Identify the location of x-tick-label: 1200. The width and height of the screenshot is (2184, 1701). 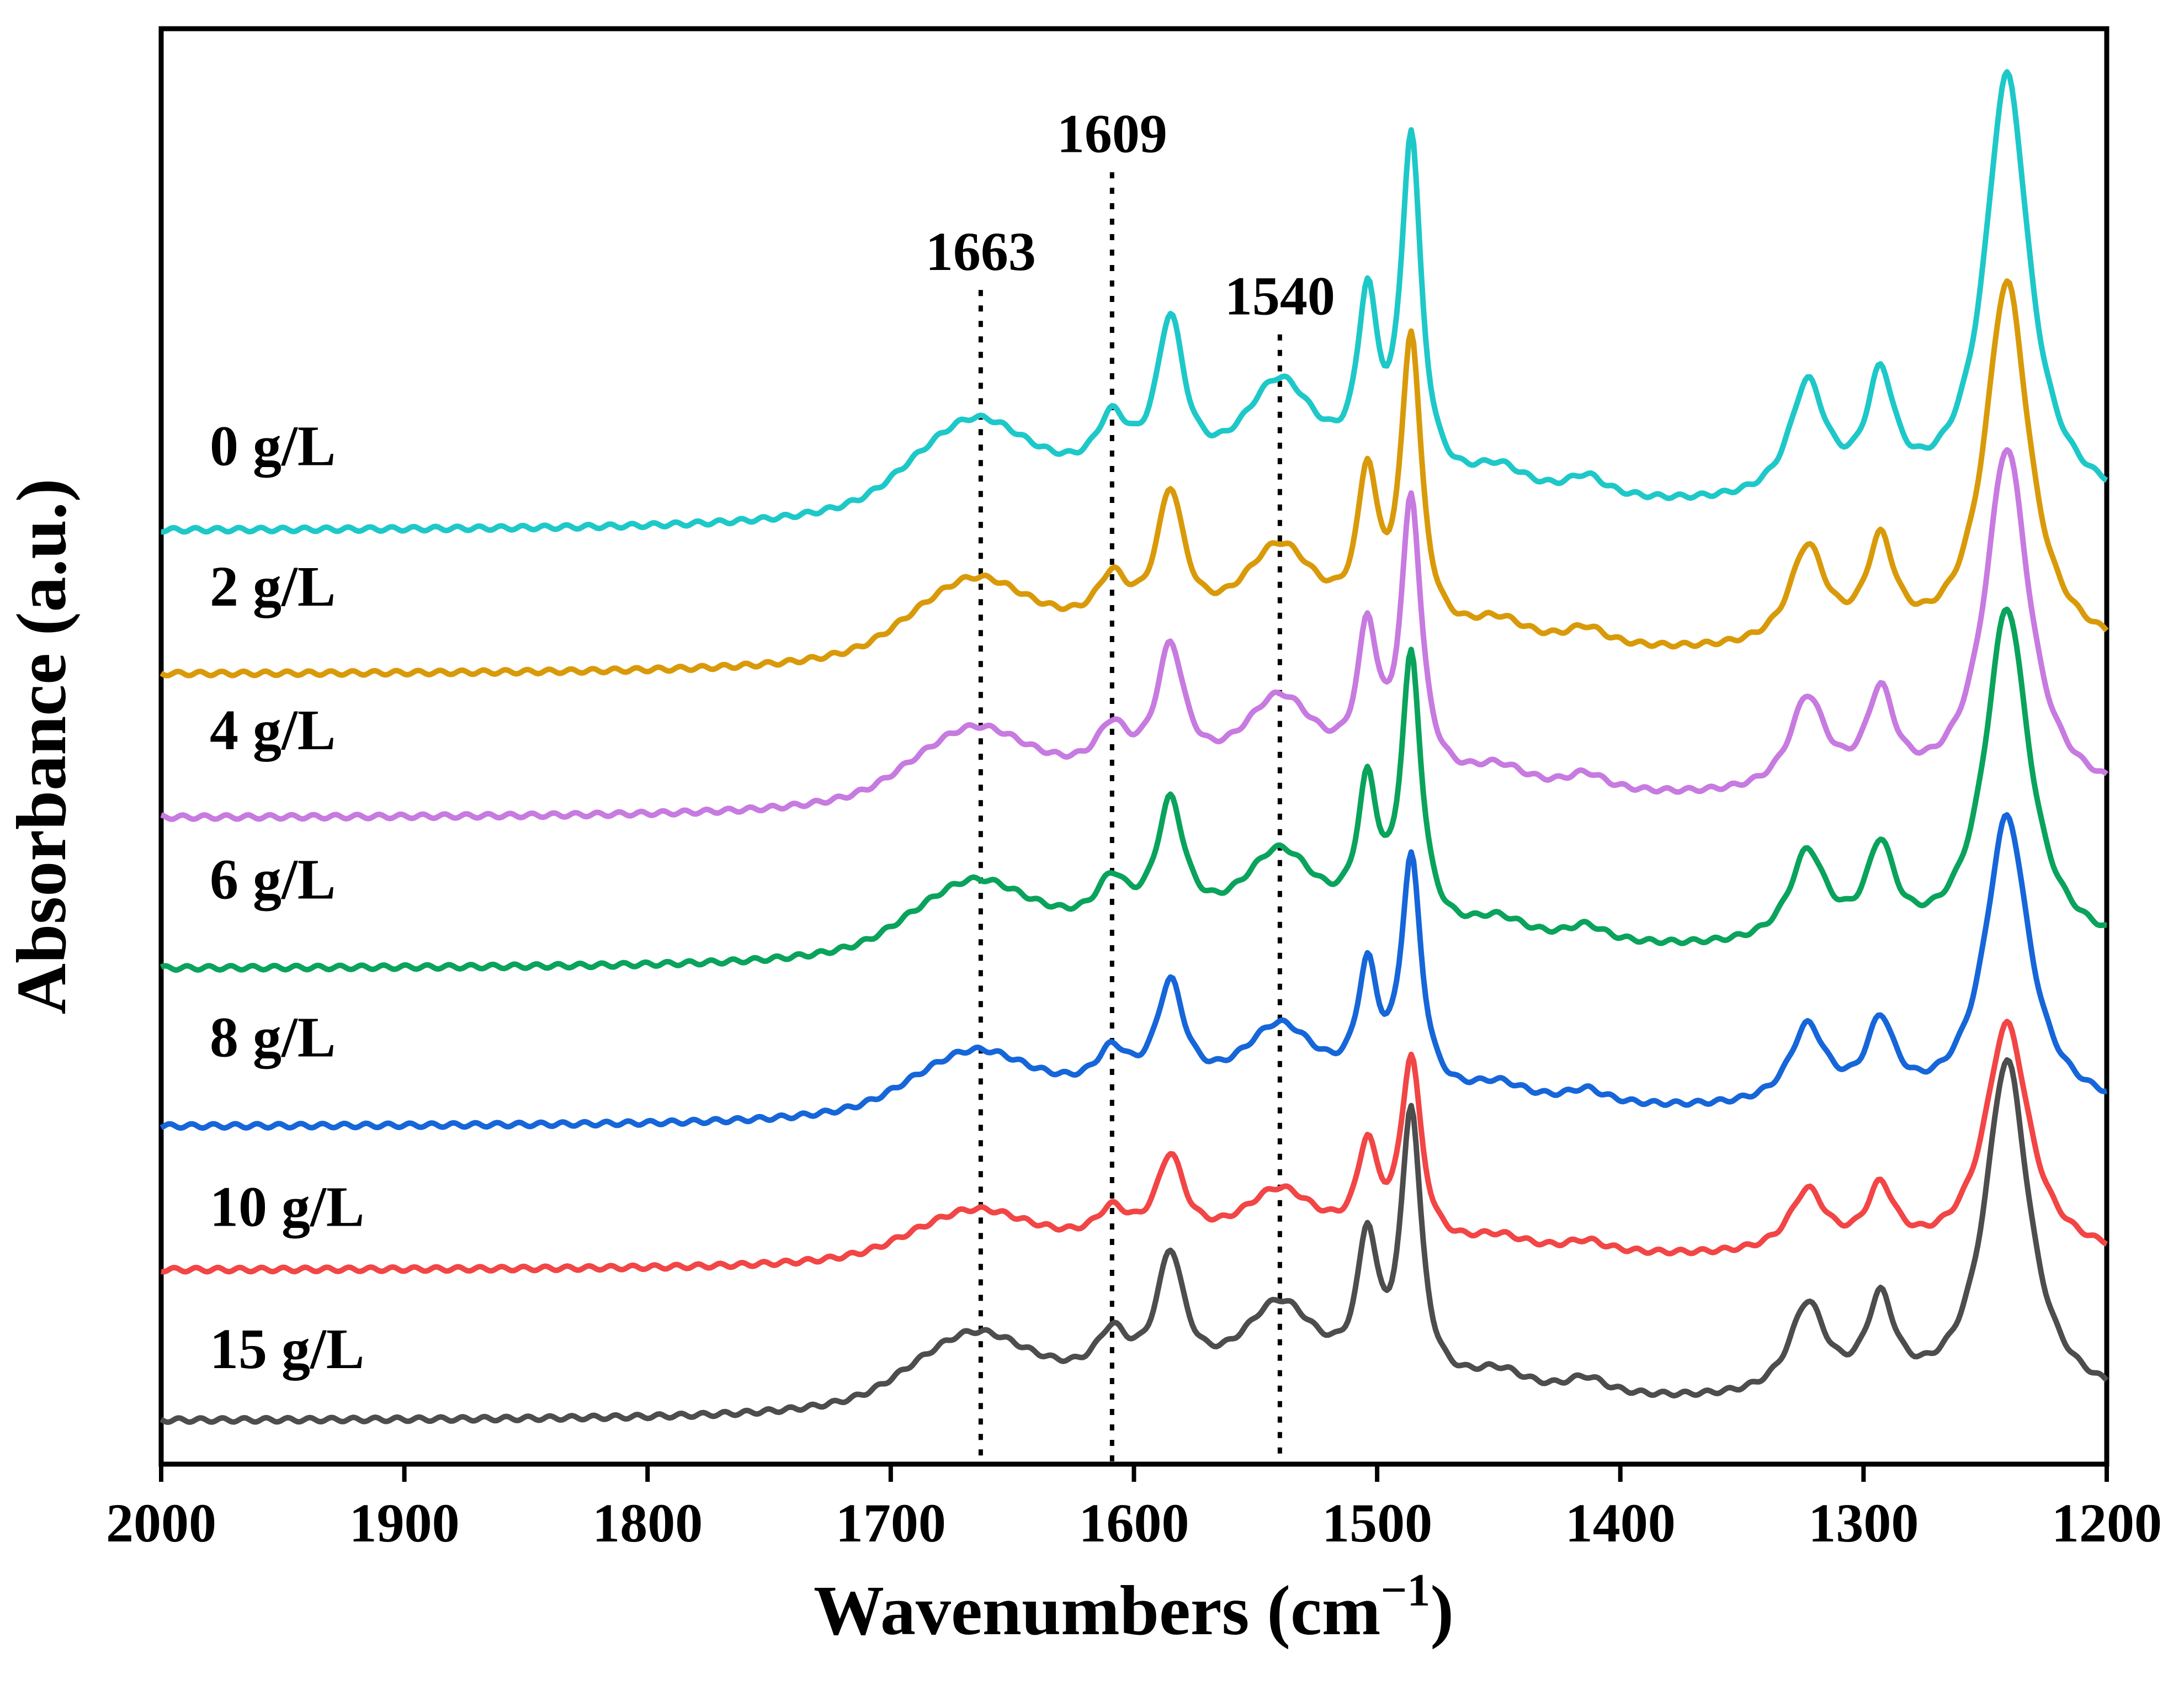
(2107, 1523).